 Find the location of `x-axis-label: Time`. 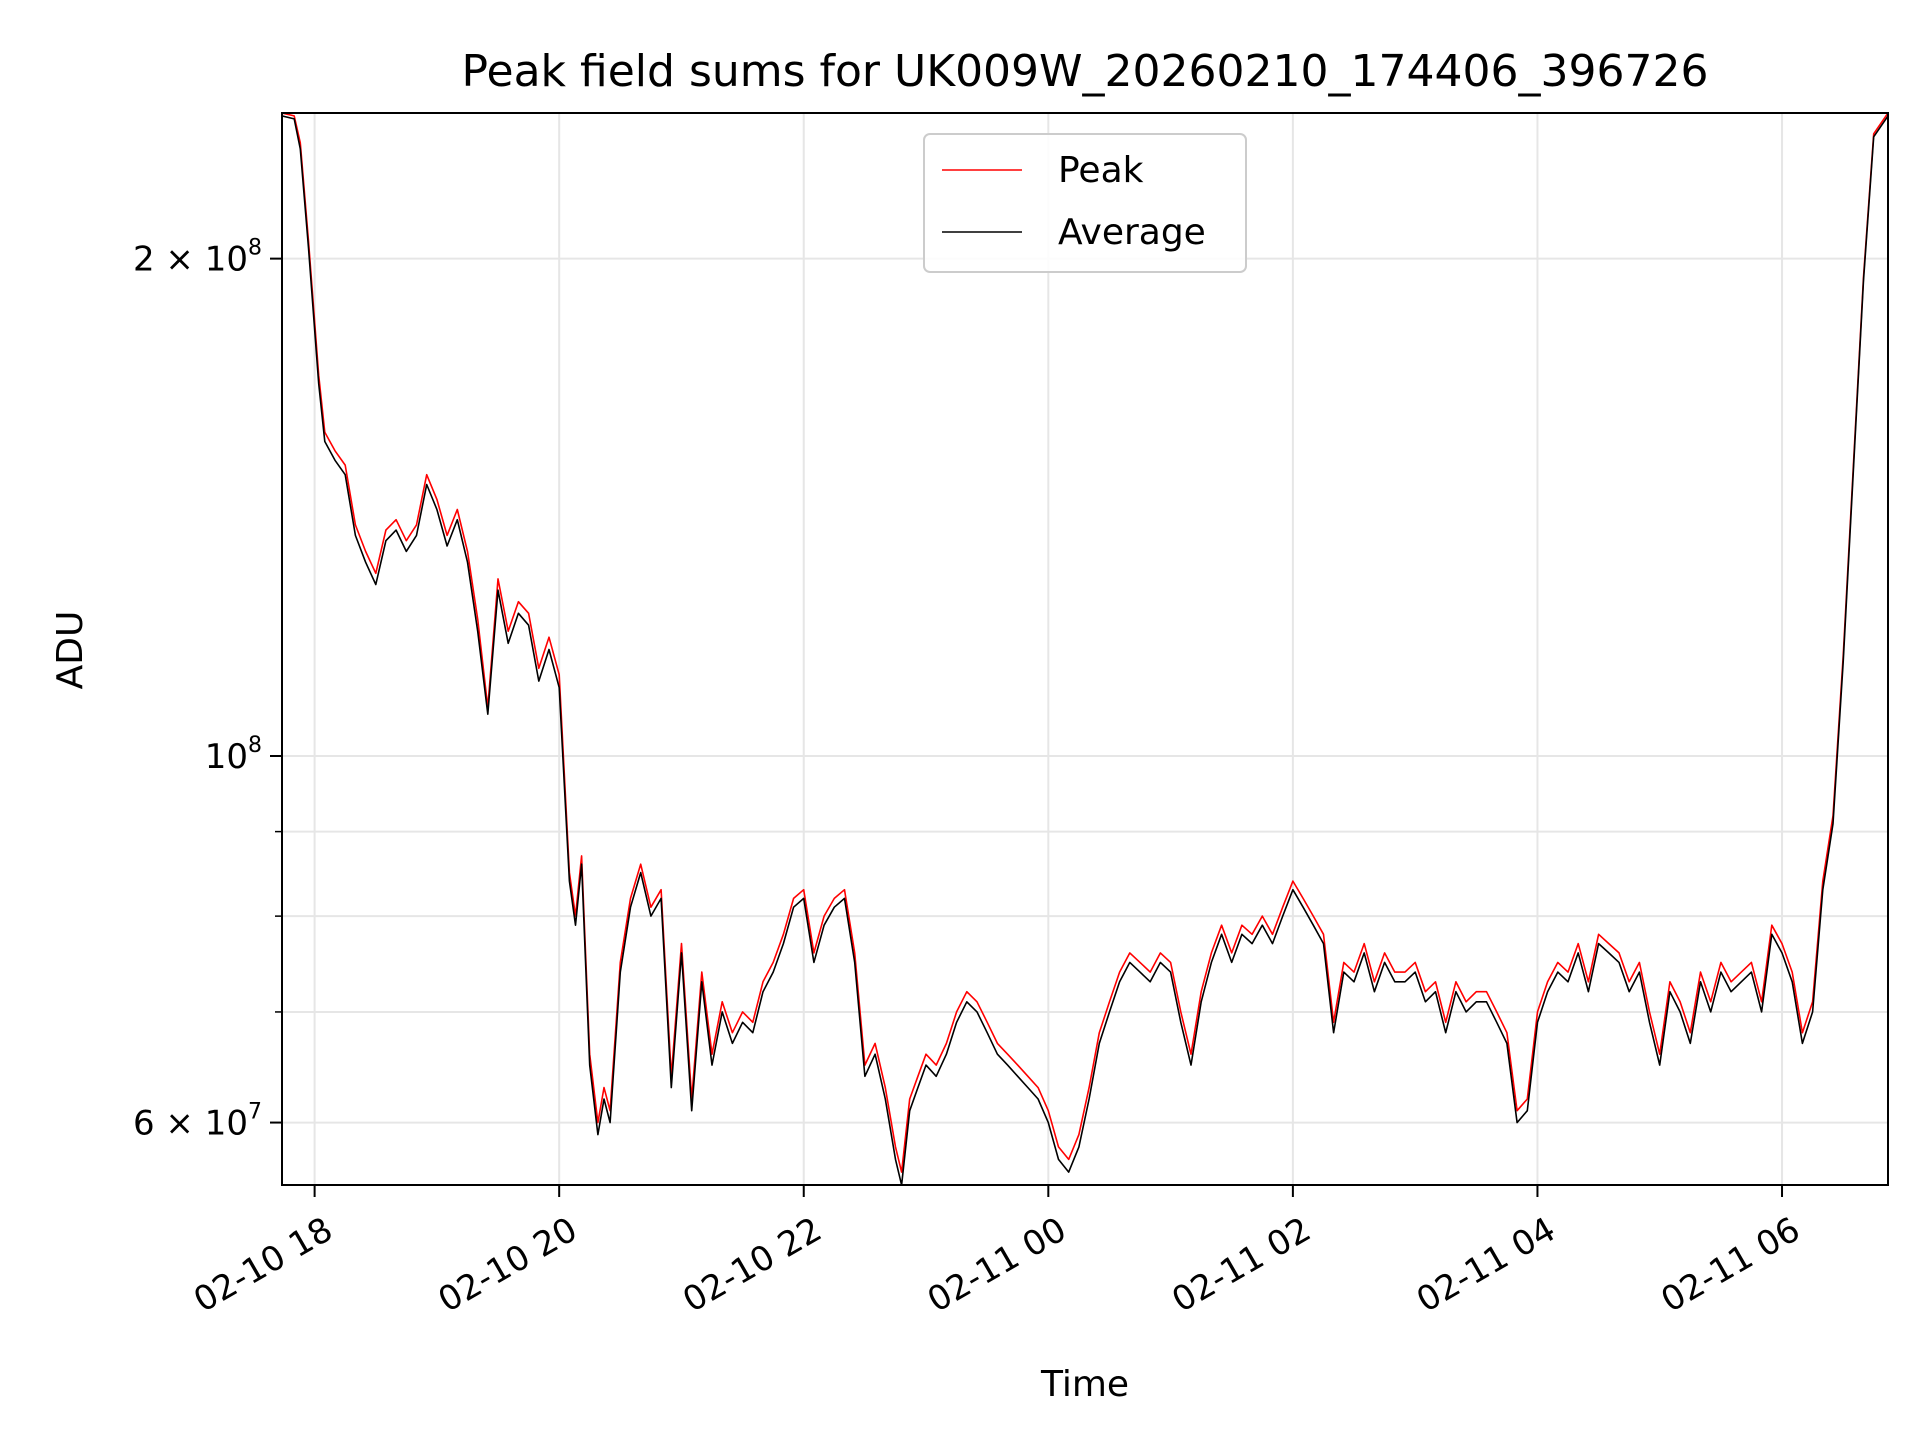

x-axis-label: Time is located at coordinates (1084, 1384).